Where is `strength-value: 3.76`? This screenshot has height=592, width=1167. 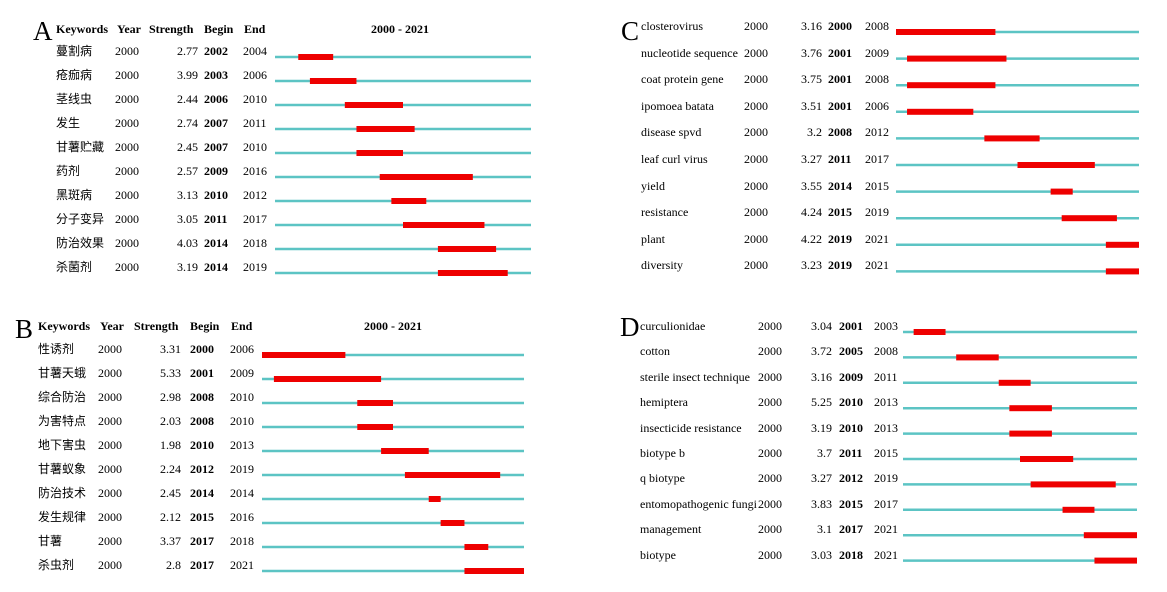
strength-value: 3.76 is located at coordinates (811, 52).